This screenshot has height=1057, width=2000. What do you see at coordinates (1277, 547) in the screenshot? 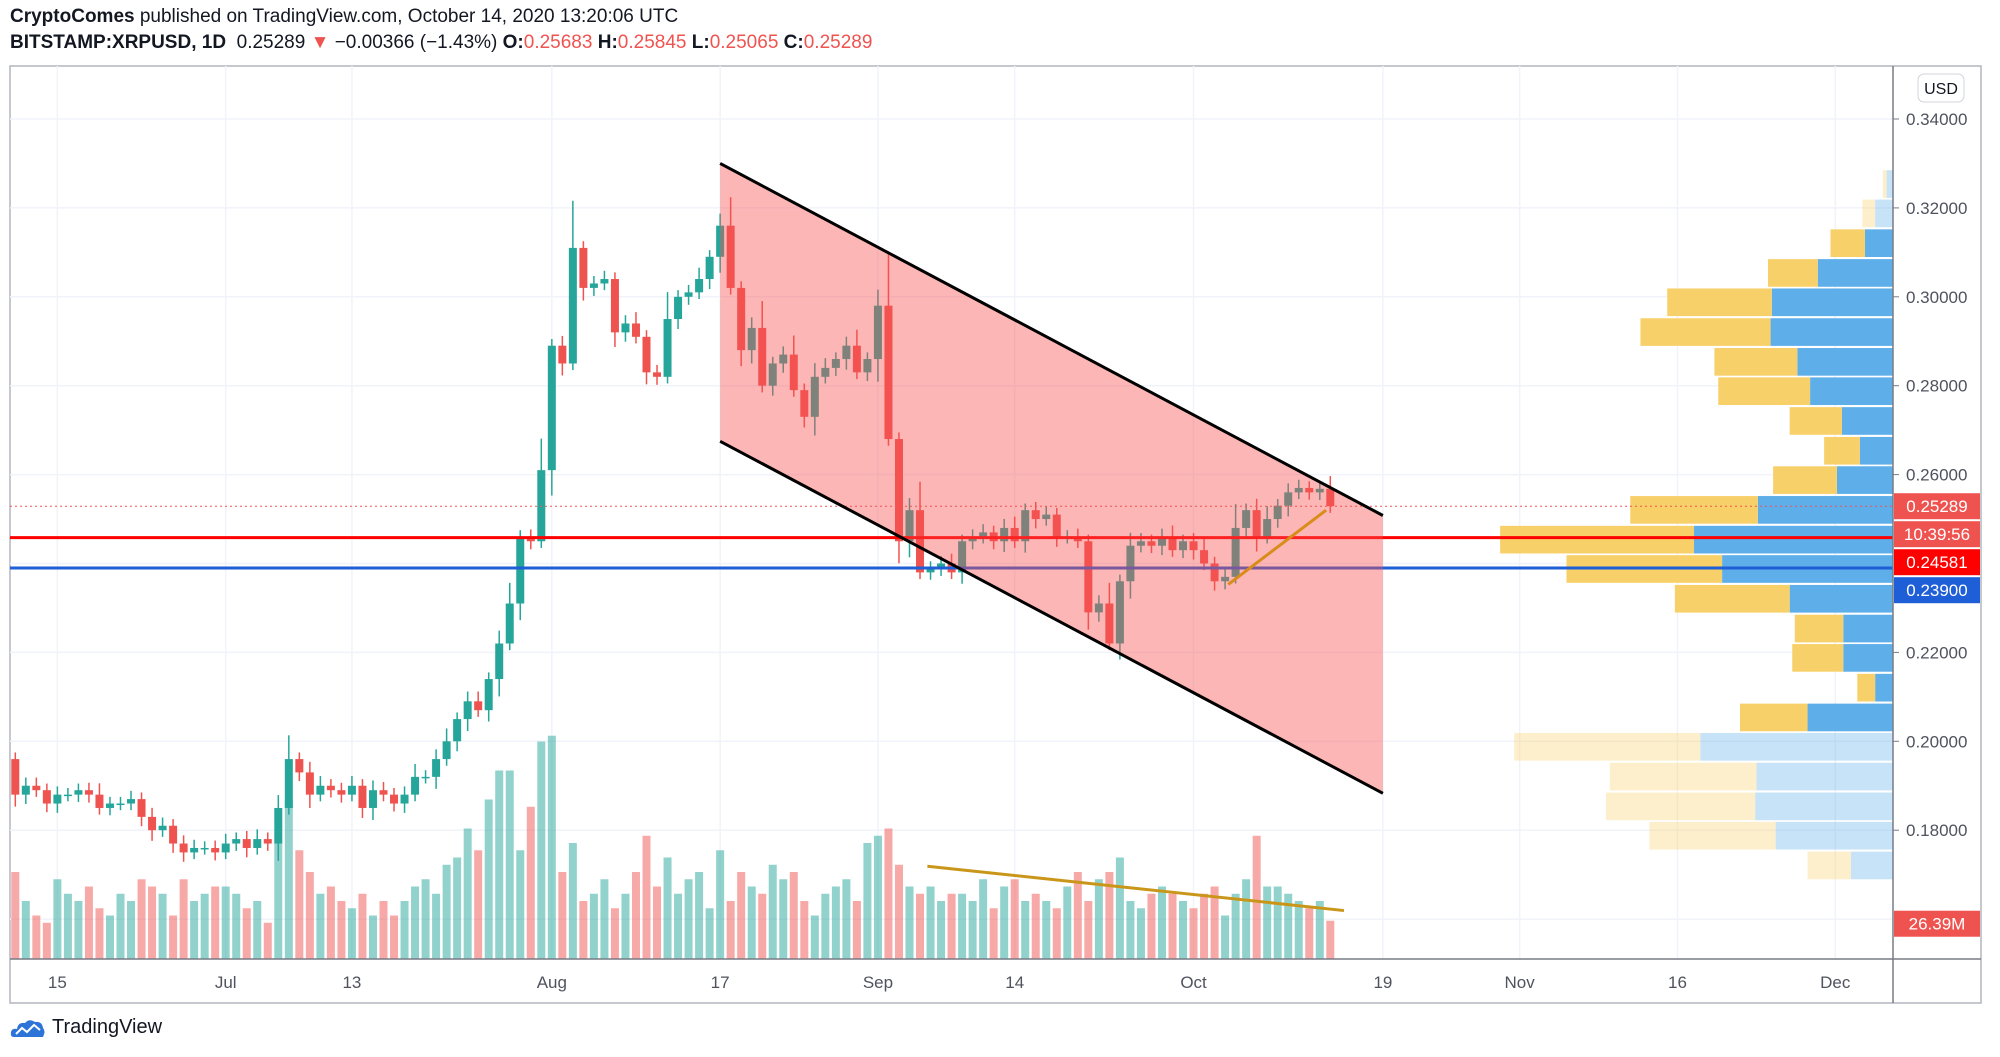
I see `price-trendline` at bounding box center [1277, 547].